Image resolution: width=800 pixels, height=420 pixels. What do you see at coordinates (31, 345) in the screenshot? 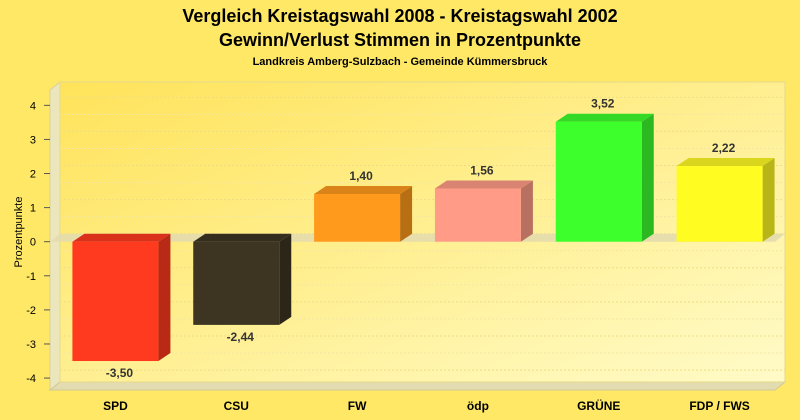
I see `y-tick-label: -3` at bounding box center [31, 345].